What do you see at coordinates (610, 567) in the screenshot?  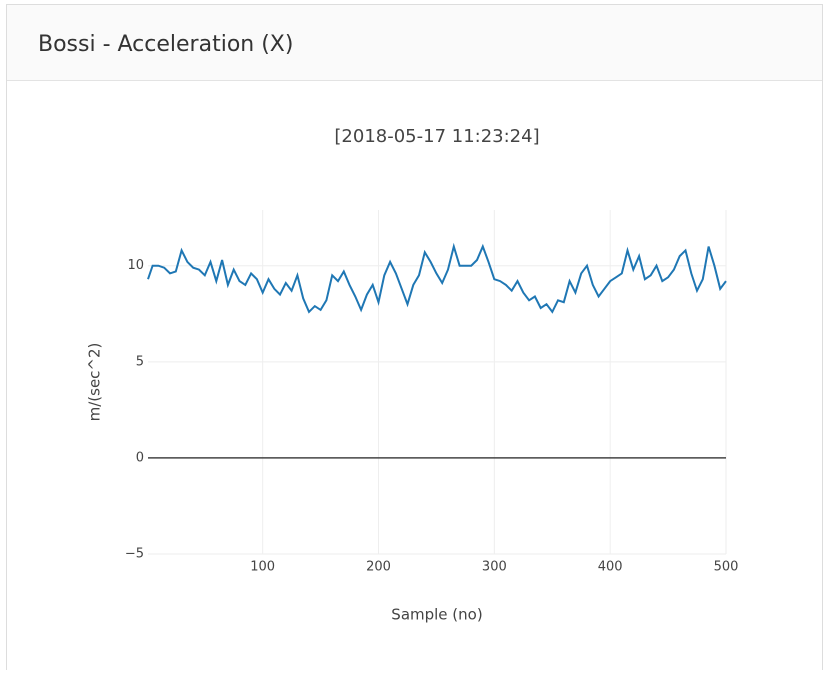 I see `x-tick-label: 400` at bounding box center [610, 567].